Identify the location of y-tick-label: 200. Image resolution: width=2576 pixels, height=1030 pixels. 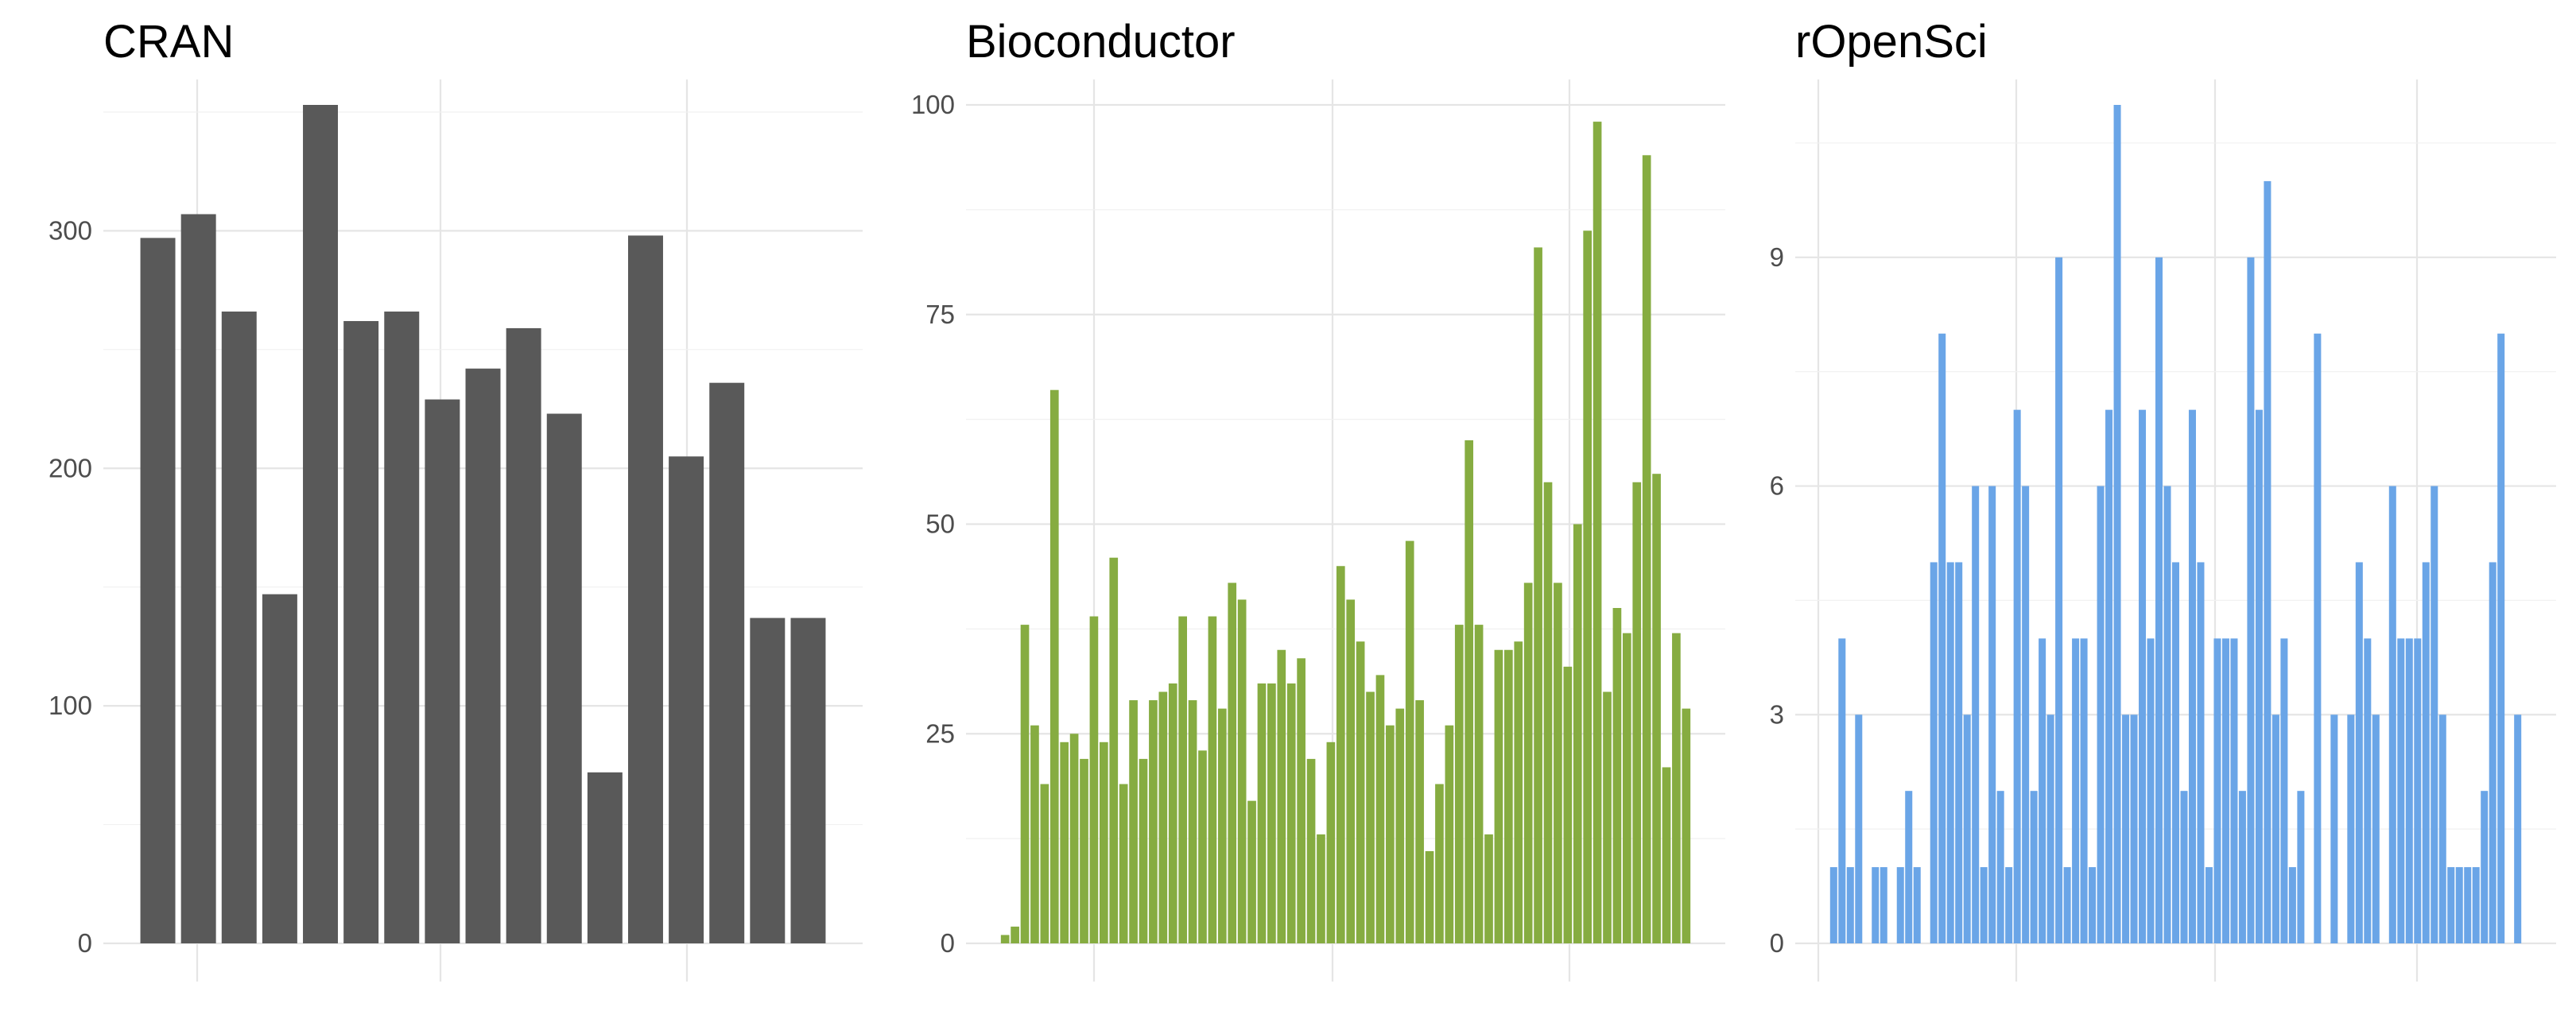
(70, 467).